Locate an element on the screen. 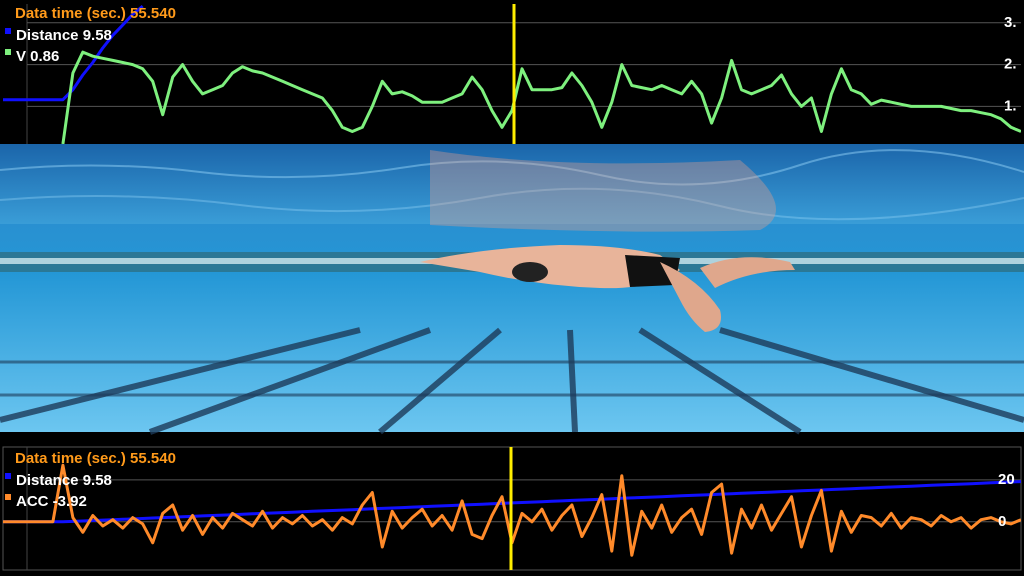  series-line is located at coordinates (73, 53).